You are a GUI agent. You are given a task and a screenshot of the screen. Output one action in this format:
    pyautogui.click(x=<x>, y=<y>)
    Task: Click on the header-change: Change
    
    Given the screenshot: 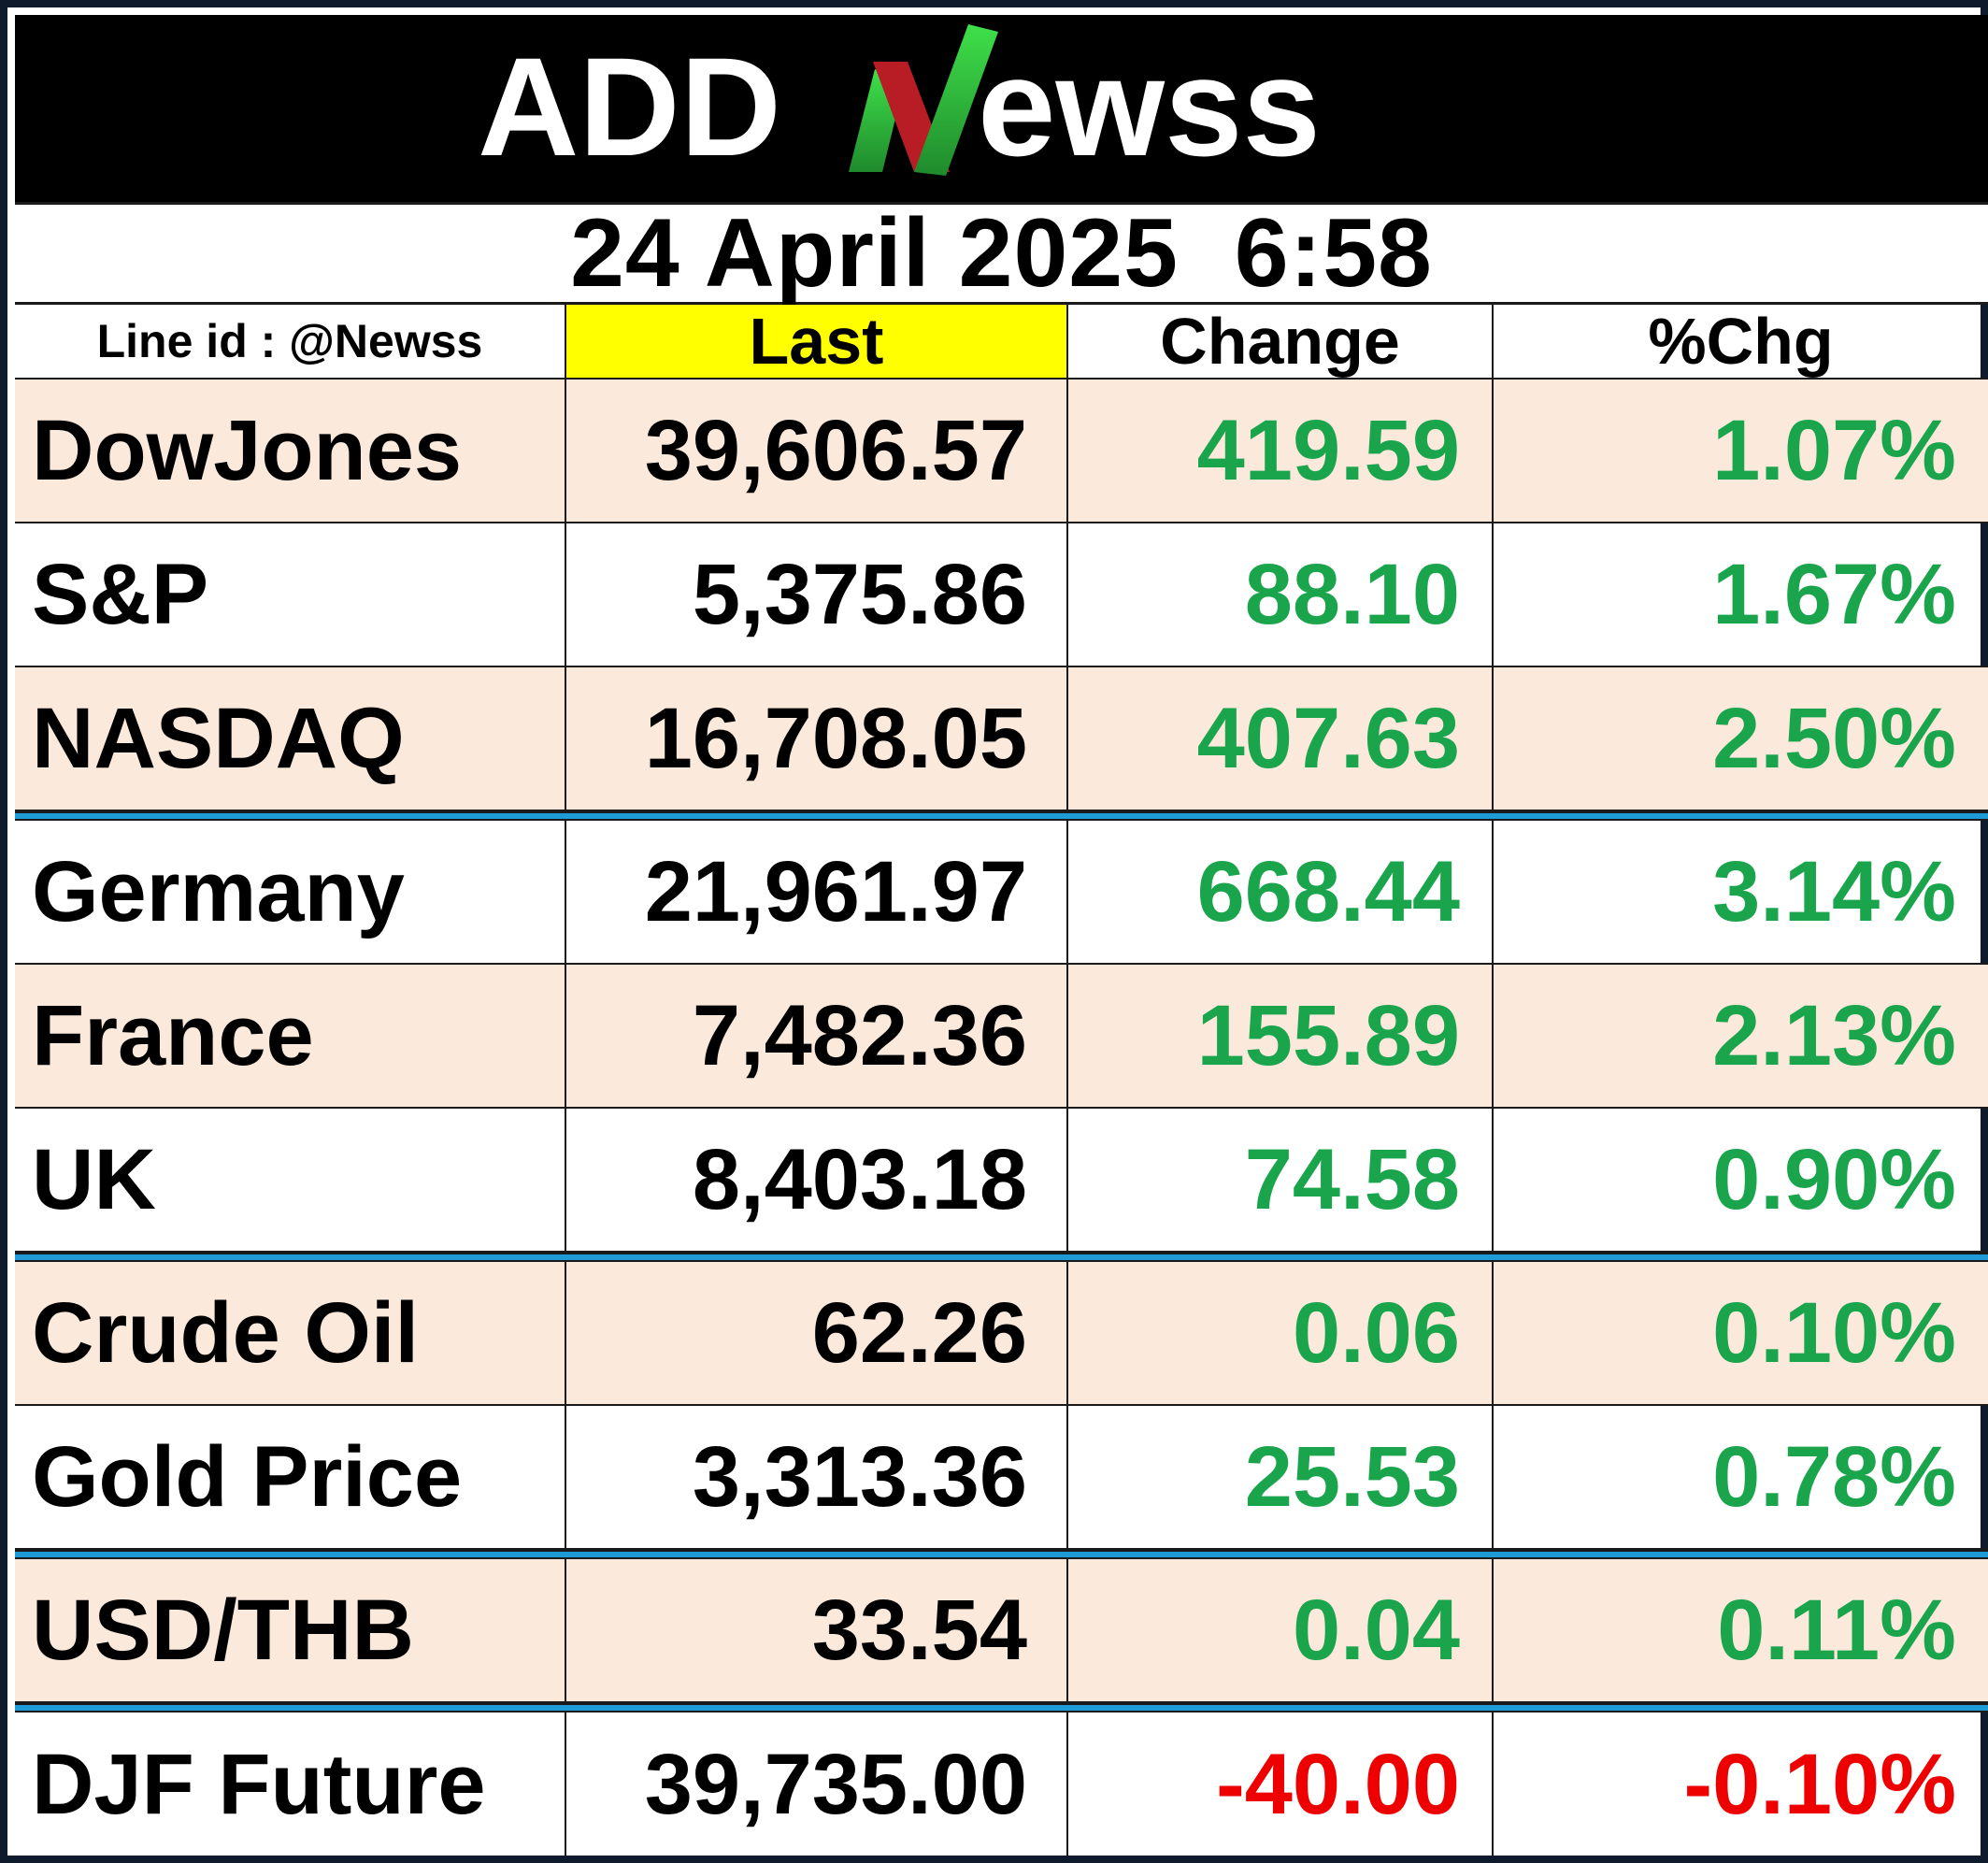 What is the action you would take?
    pyautogui.click(x=1281, y=341)
    